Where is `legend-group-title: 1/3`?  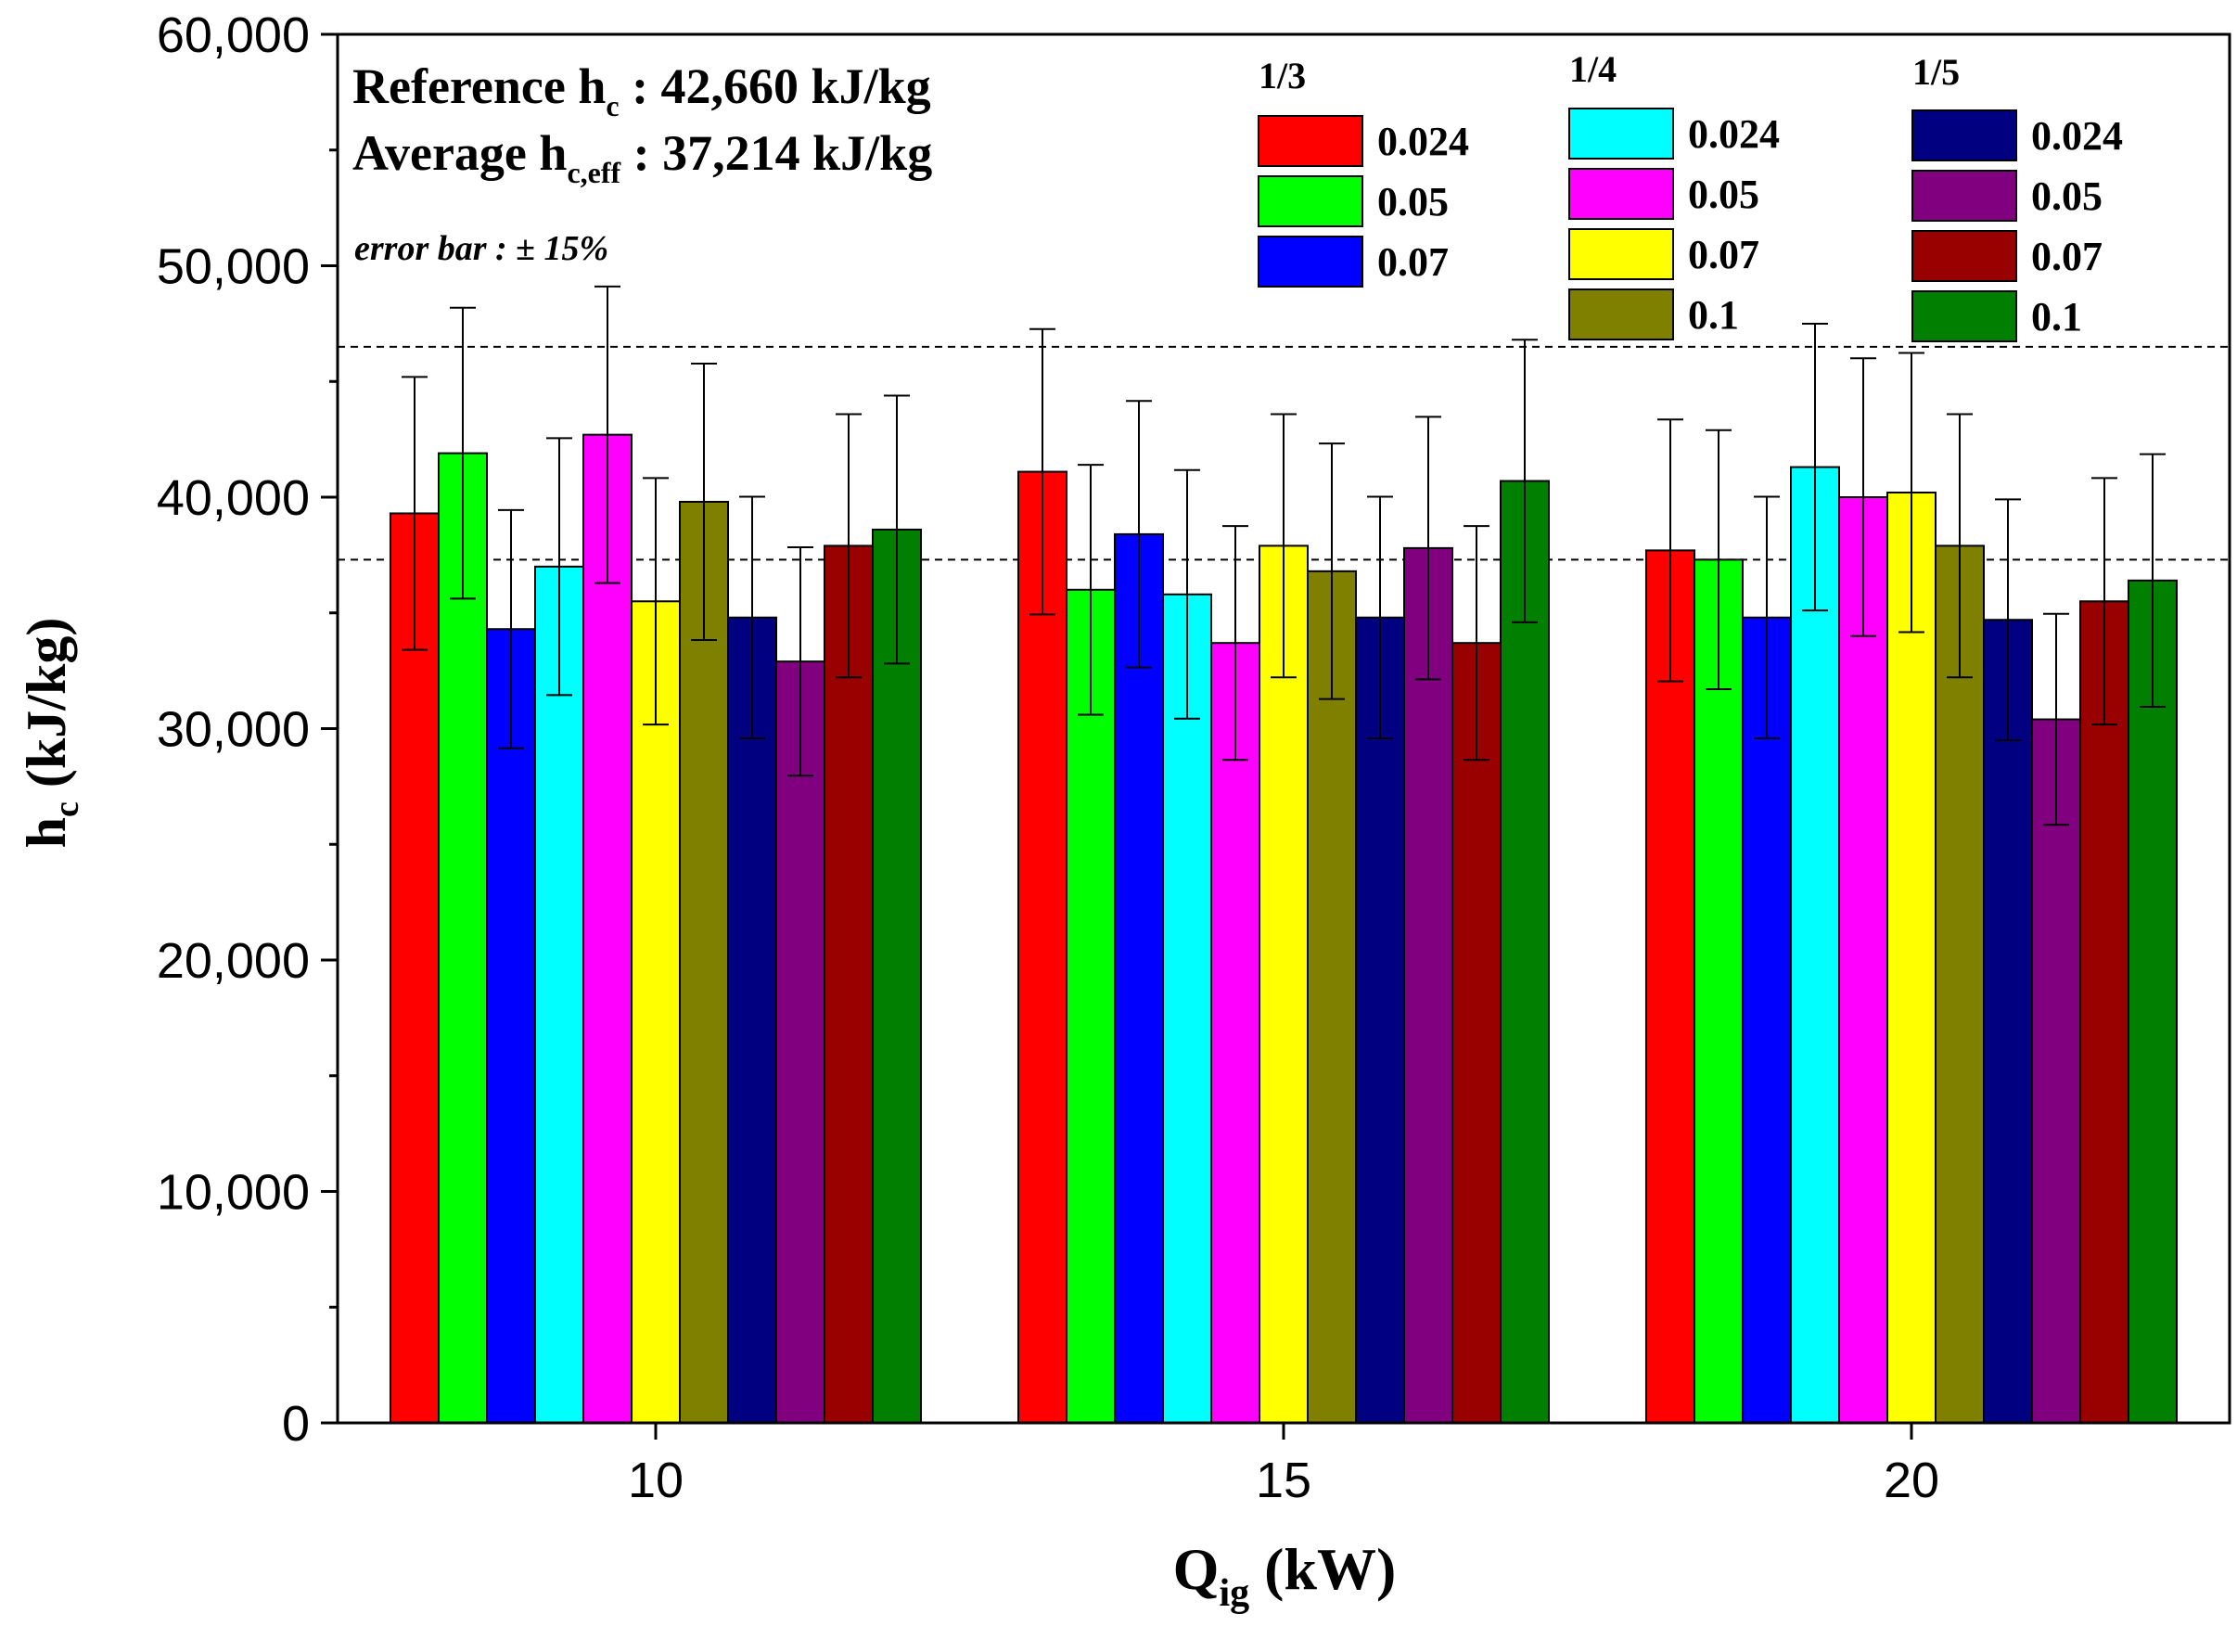 legend-group-title: 1/3 is located at coordinates (1282, 75).